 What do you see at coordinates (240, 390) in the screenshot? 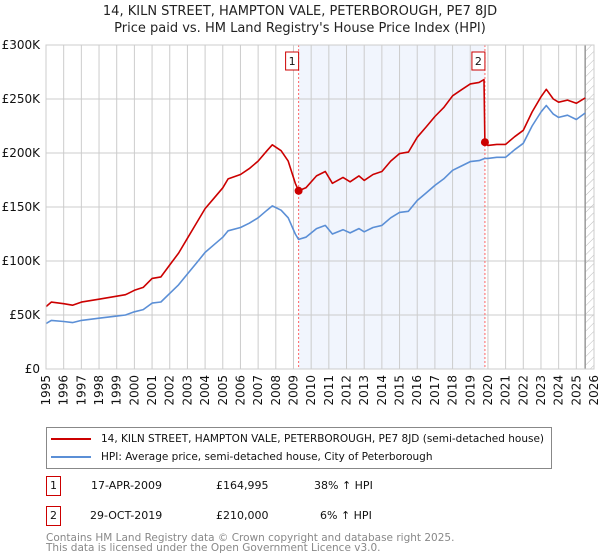
I see `x-tick-label: 2006` at bounding box center [240, 390].